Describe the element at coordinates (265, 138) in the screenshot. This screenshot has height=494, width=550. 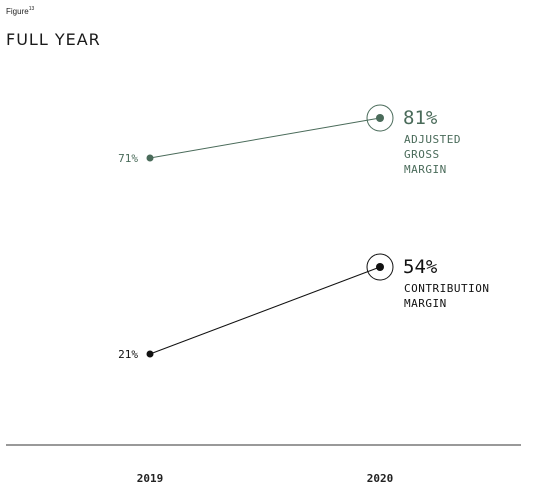
I see `adjusted-gross-margin-line` at that location.